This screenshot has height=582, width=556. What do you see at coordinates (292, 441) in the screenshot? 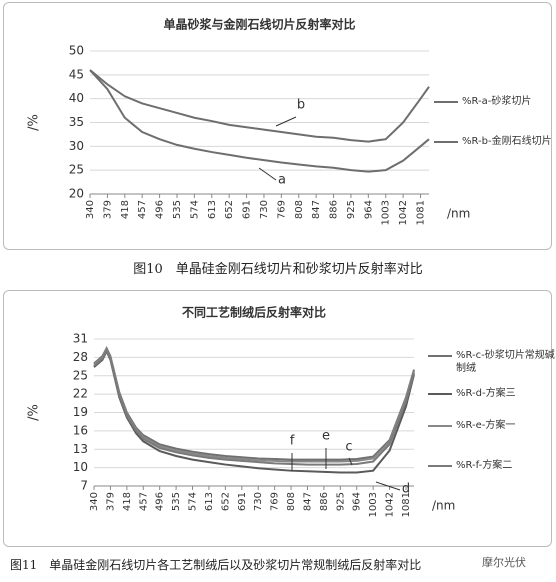
I see `annotation: f` at bounding box center [292, 441].